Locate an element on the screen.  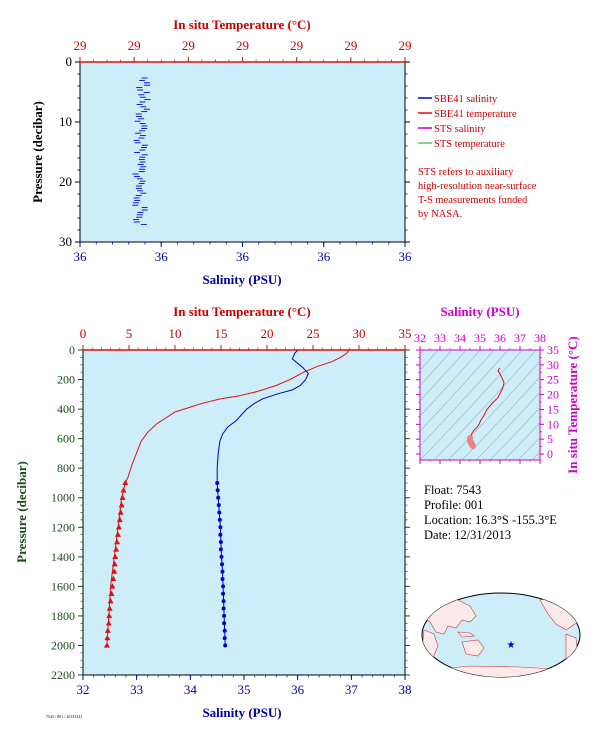
ts-right-tick-label: 35 is located at coordinates (553, 350).